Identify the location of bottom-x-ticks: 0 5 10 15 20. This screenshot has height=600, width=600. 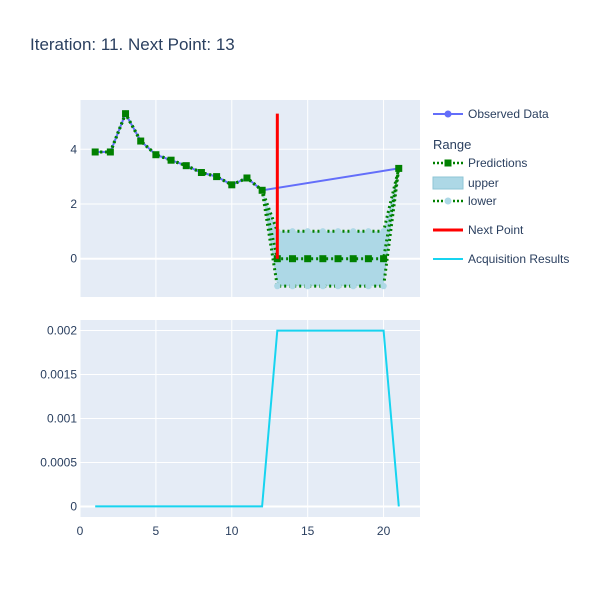
(234, 531).